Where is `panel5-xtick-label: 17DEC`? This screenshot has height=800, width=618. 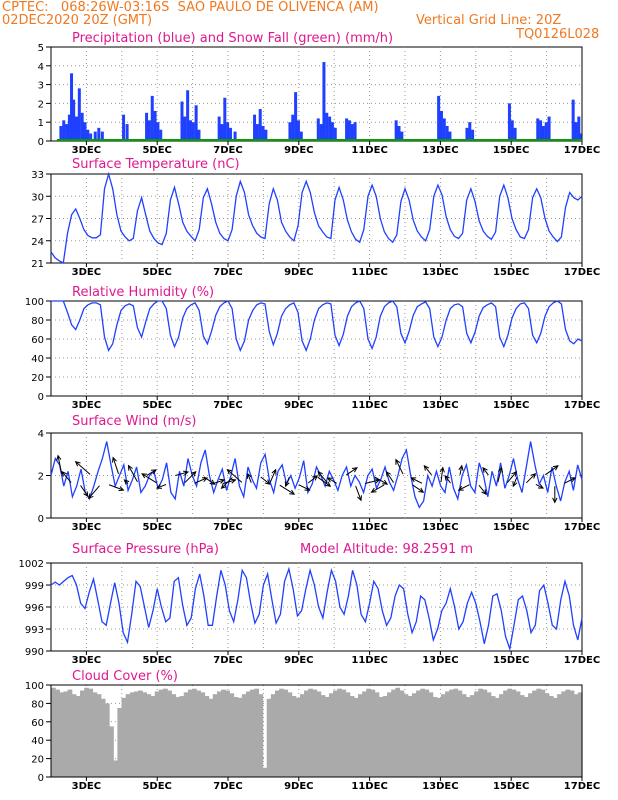
panel5-xtick-label: 17DEC is located at coordinates (582, 660).